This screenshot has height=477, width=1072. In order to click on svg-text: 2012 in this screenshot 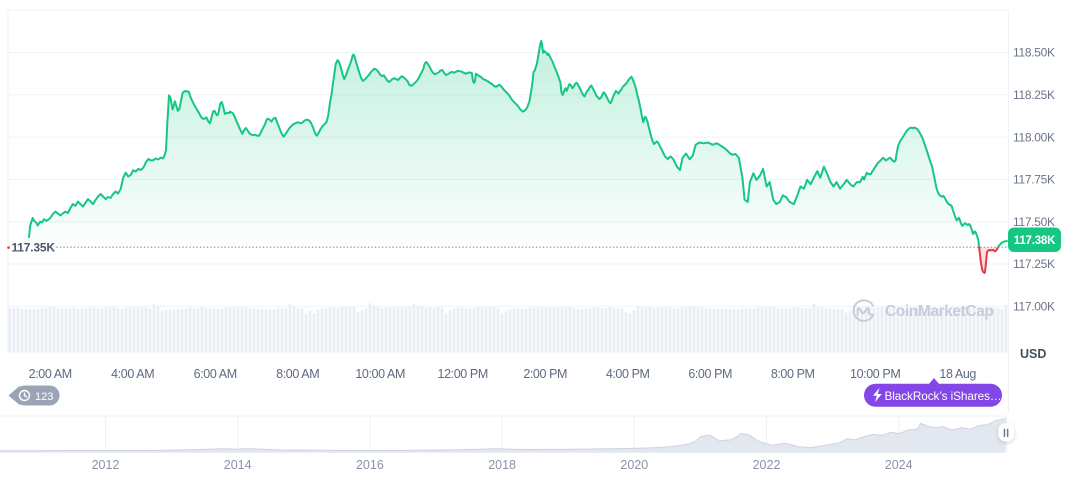, I will do `click(106, 465)`.